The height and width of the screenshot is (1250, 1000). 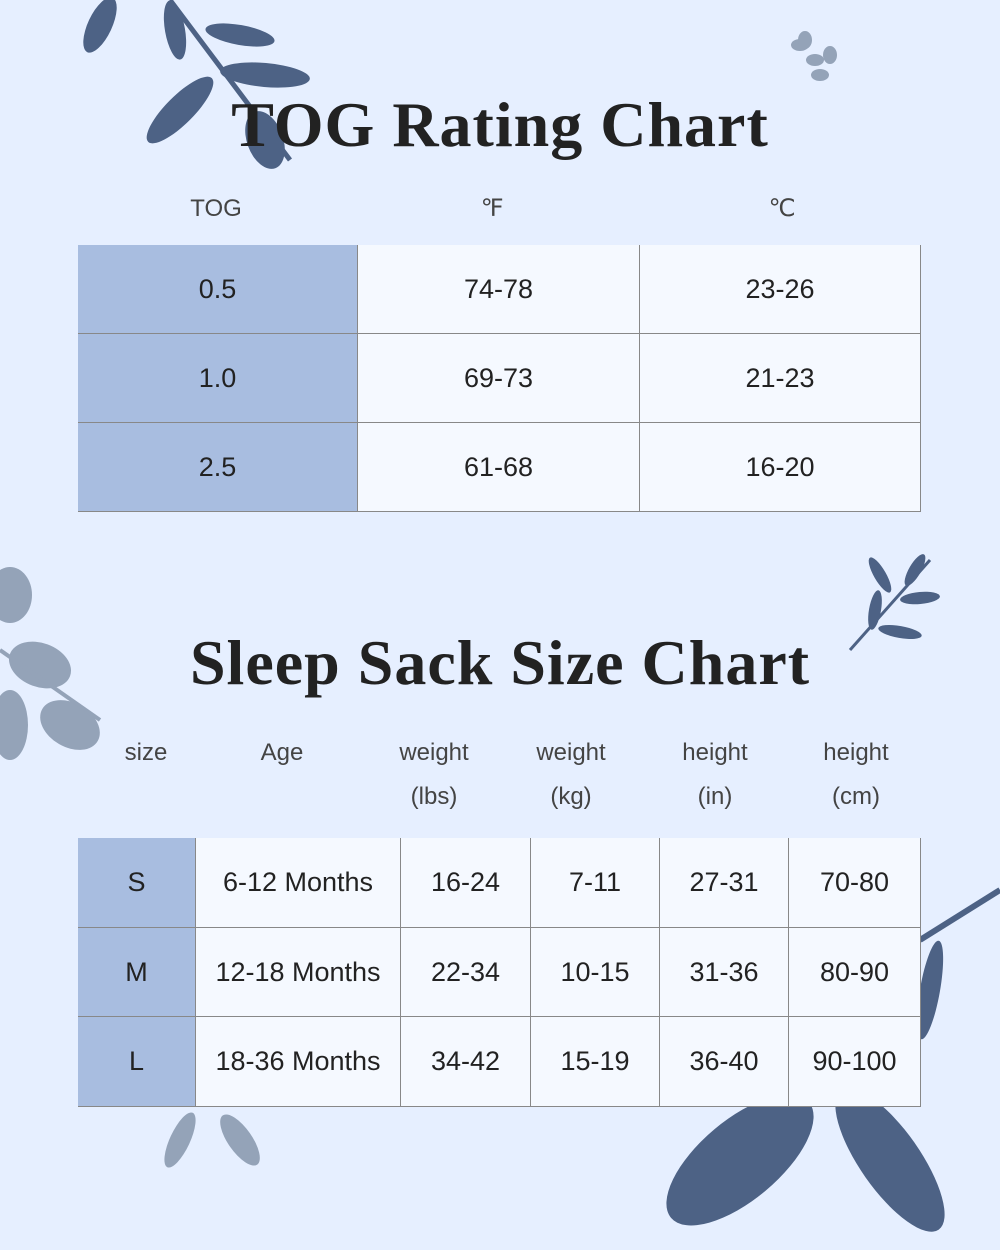 I want to click on table-cell: 16-20, so click(x=780, y=467).